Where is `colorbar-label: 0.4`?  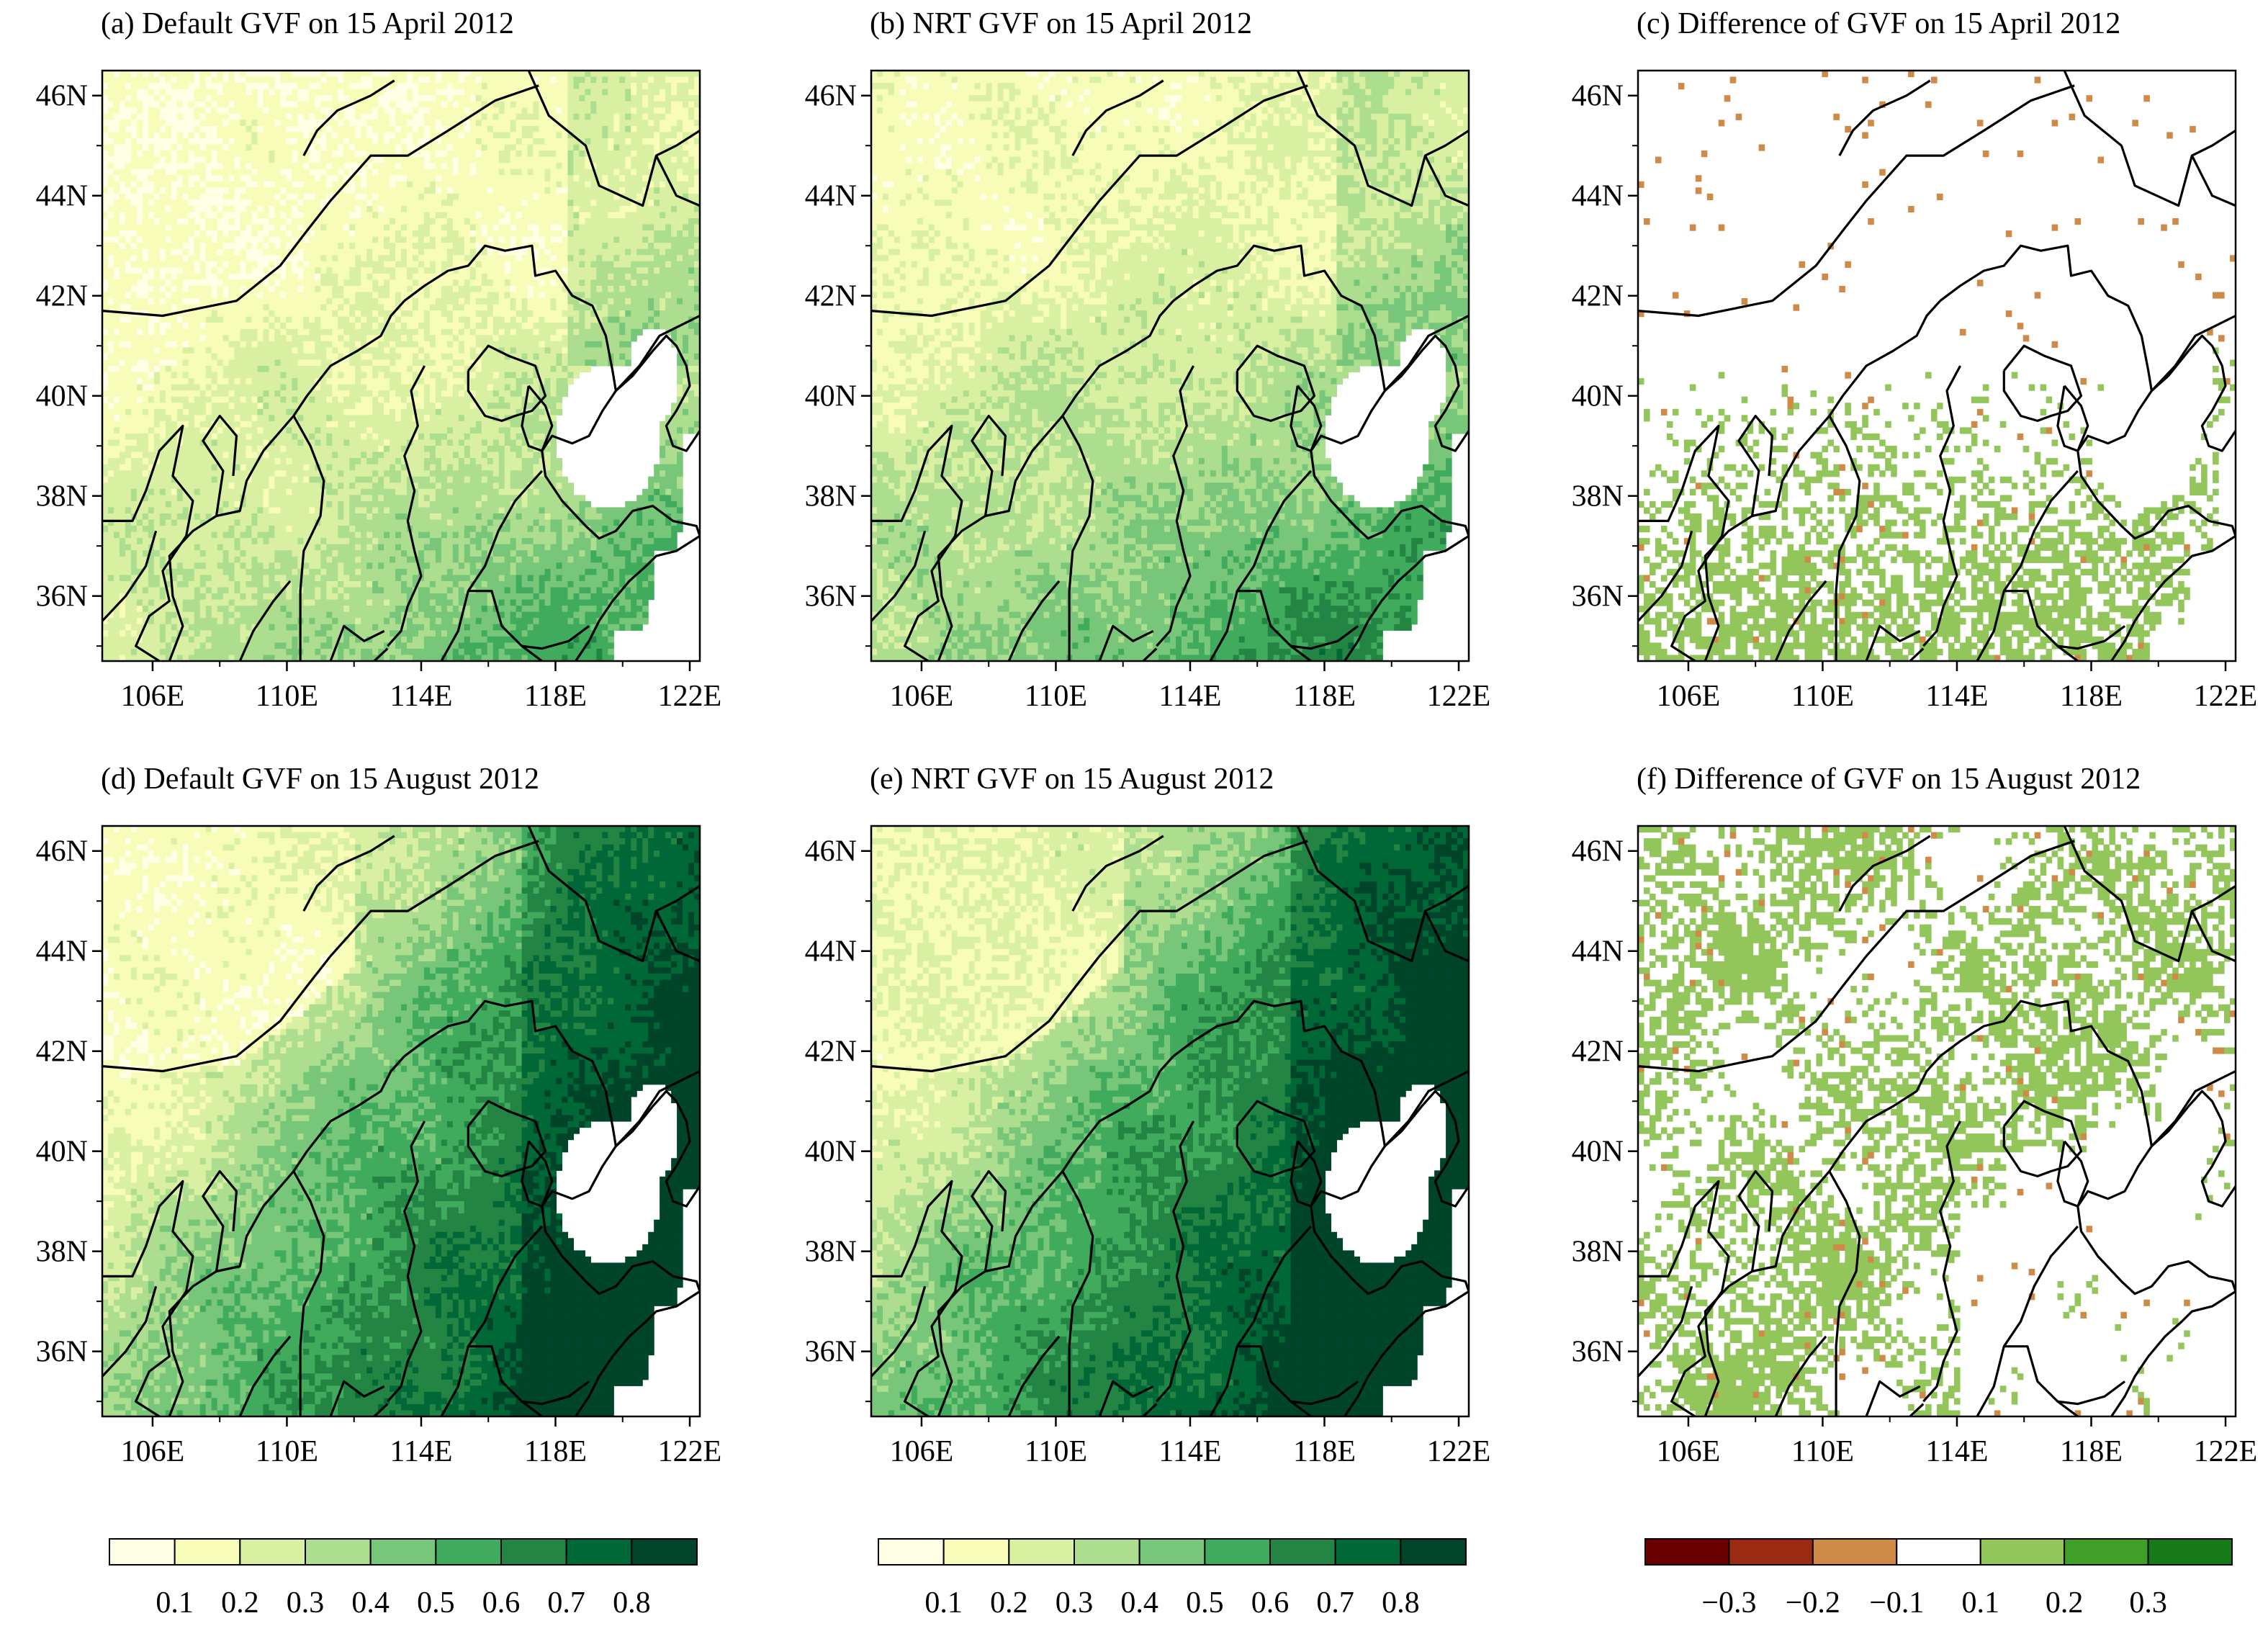 colorbar-label: 0.4 is located at coordinates (370, 1603).